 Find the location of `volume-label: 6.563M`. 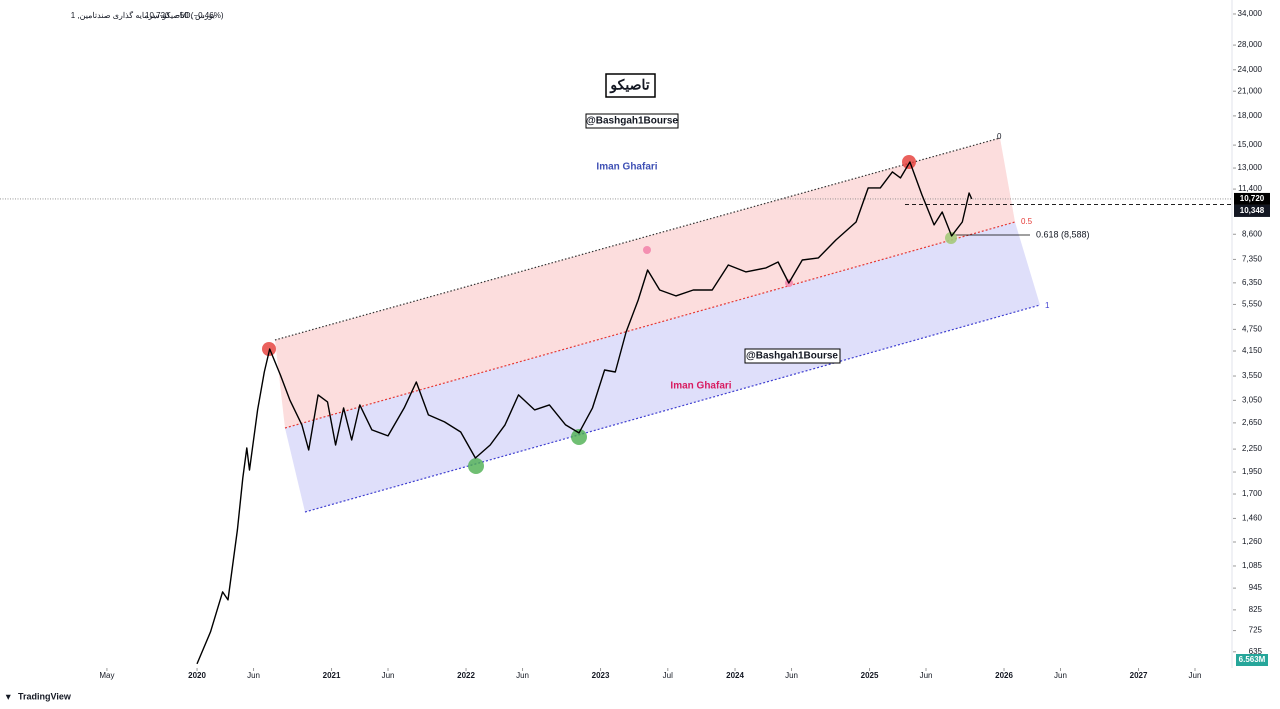

volume-label: 6.563M is located at coordinates (1252, 659).